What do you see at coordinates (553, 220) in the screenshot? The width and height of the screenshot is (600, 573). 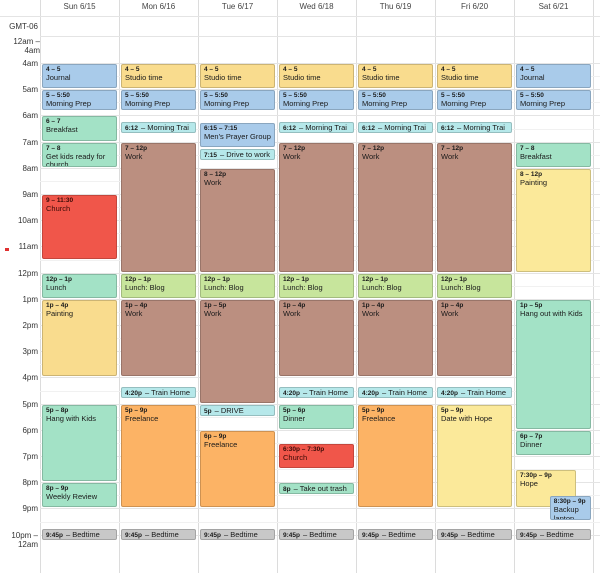 I see `calendar-event: 8 – 12p Painting` at bounding box center [553, 220].